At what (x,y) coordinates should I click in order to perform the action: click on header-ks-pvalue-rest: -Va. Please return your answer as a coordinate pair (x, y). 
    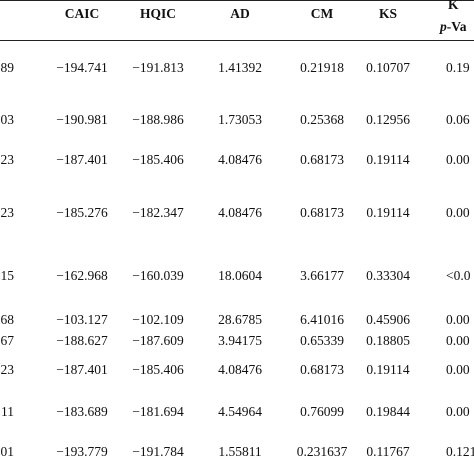
    Looking at the image, I should click on (456, 26).